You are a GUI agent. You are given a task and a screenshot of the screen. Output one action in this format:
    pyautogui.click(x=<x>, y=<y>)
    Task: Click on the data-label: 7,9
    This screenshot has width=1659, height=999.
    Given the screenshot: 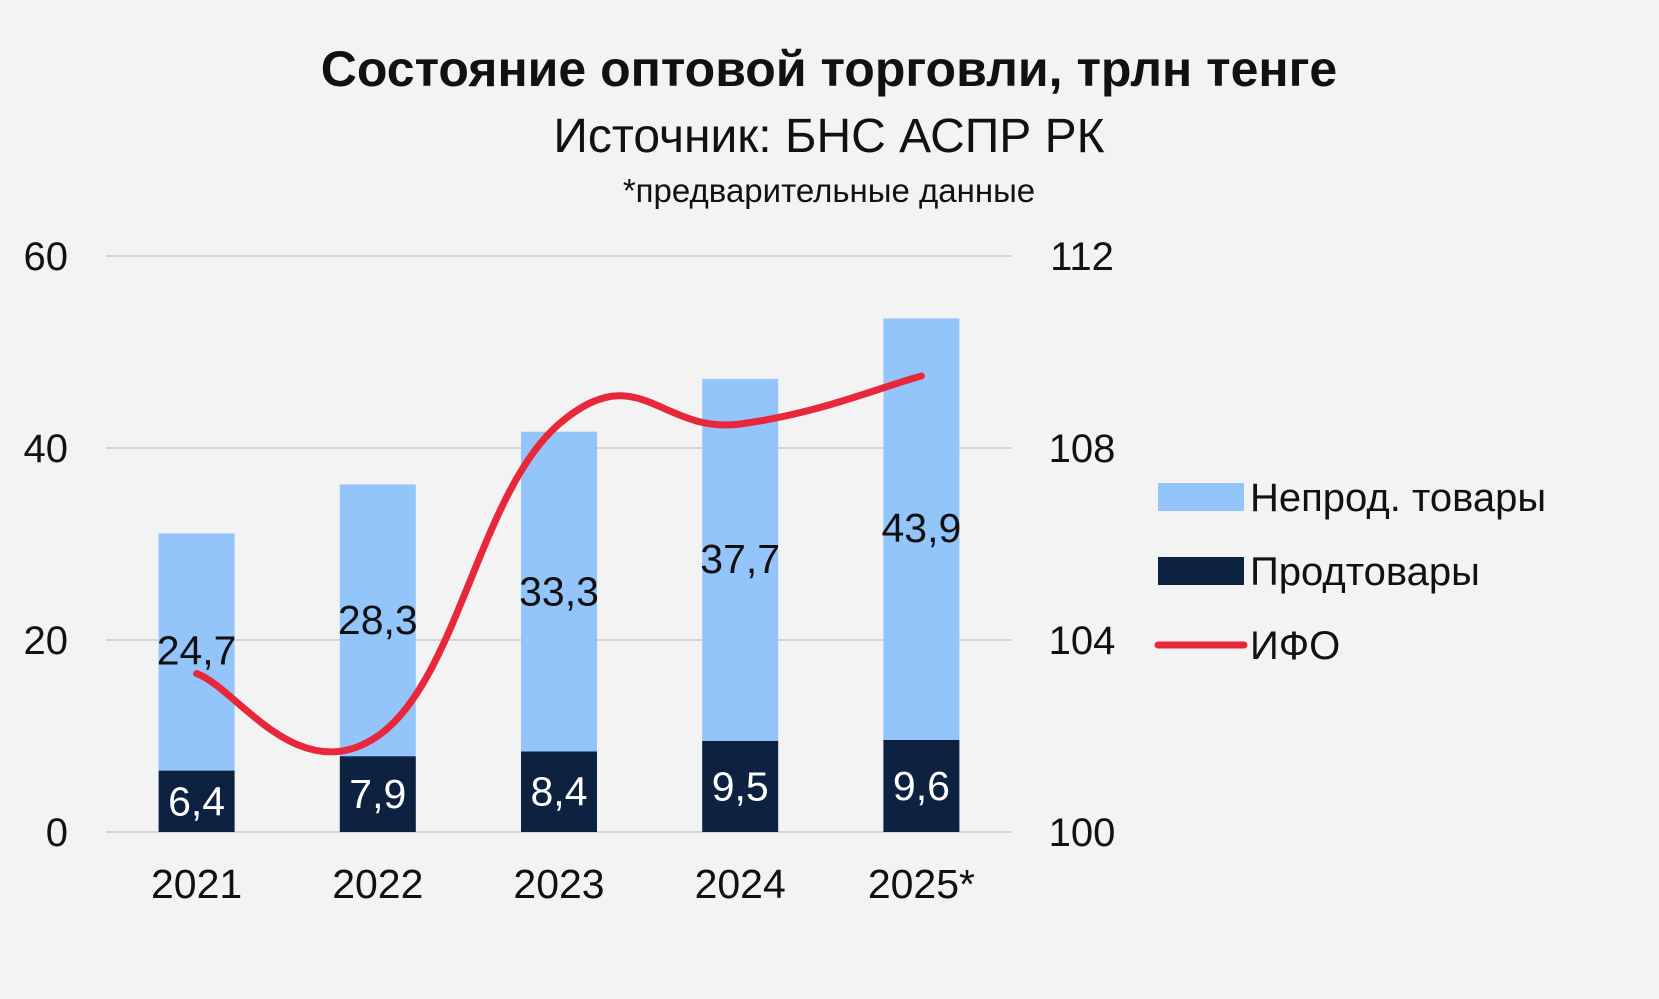 What is the action you would take?
    pyautogui.click(x=377, y=794)
    